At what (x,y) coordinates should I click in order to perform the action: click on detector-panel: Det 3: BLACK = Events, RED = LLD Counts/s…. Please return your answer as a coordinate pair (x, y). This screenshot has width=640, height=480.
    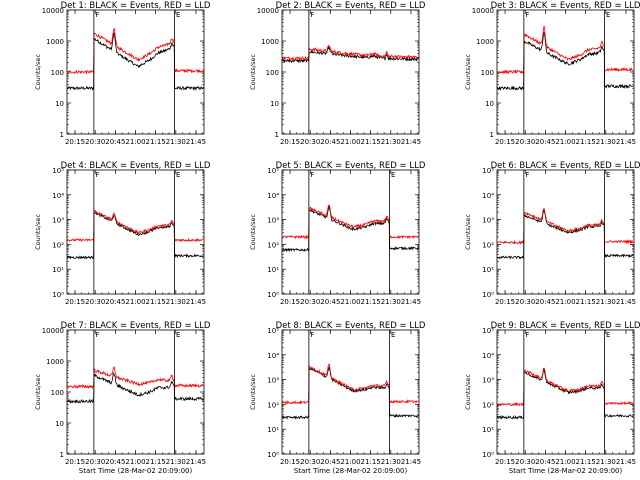
    Looking at the image, I should click on (552, 73).